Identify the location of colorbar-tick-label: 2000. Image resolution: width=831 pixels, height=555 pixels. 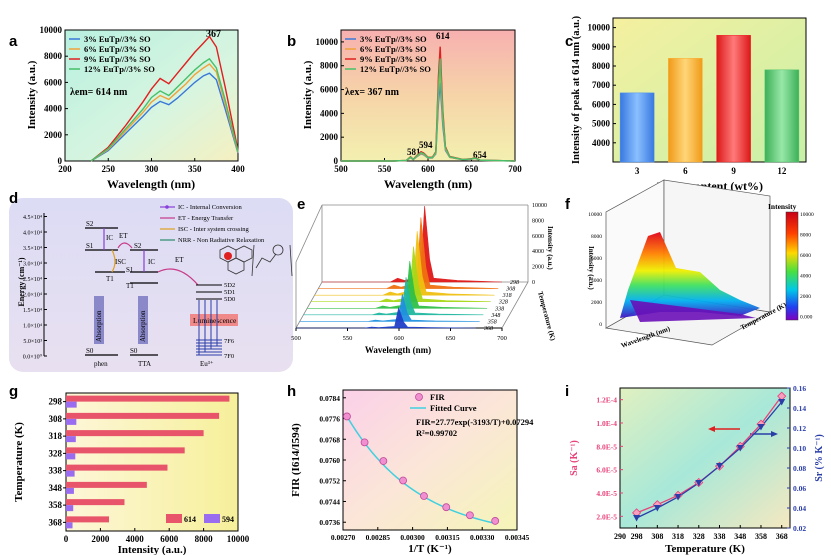
(805, 297).